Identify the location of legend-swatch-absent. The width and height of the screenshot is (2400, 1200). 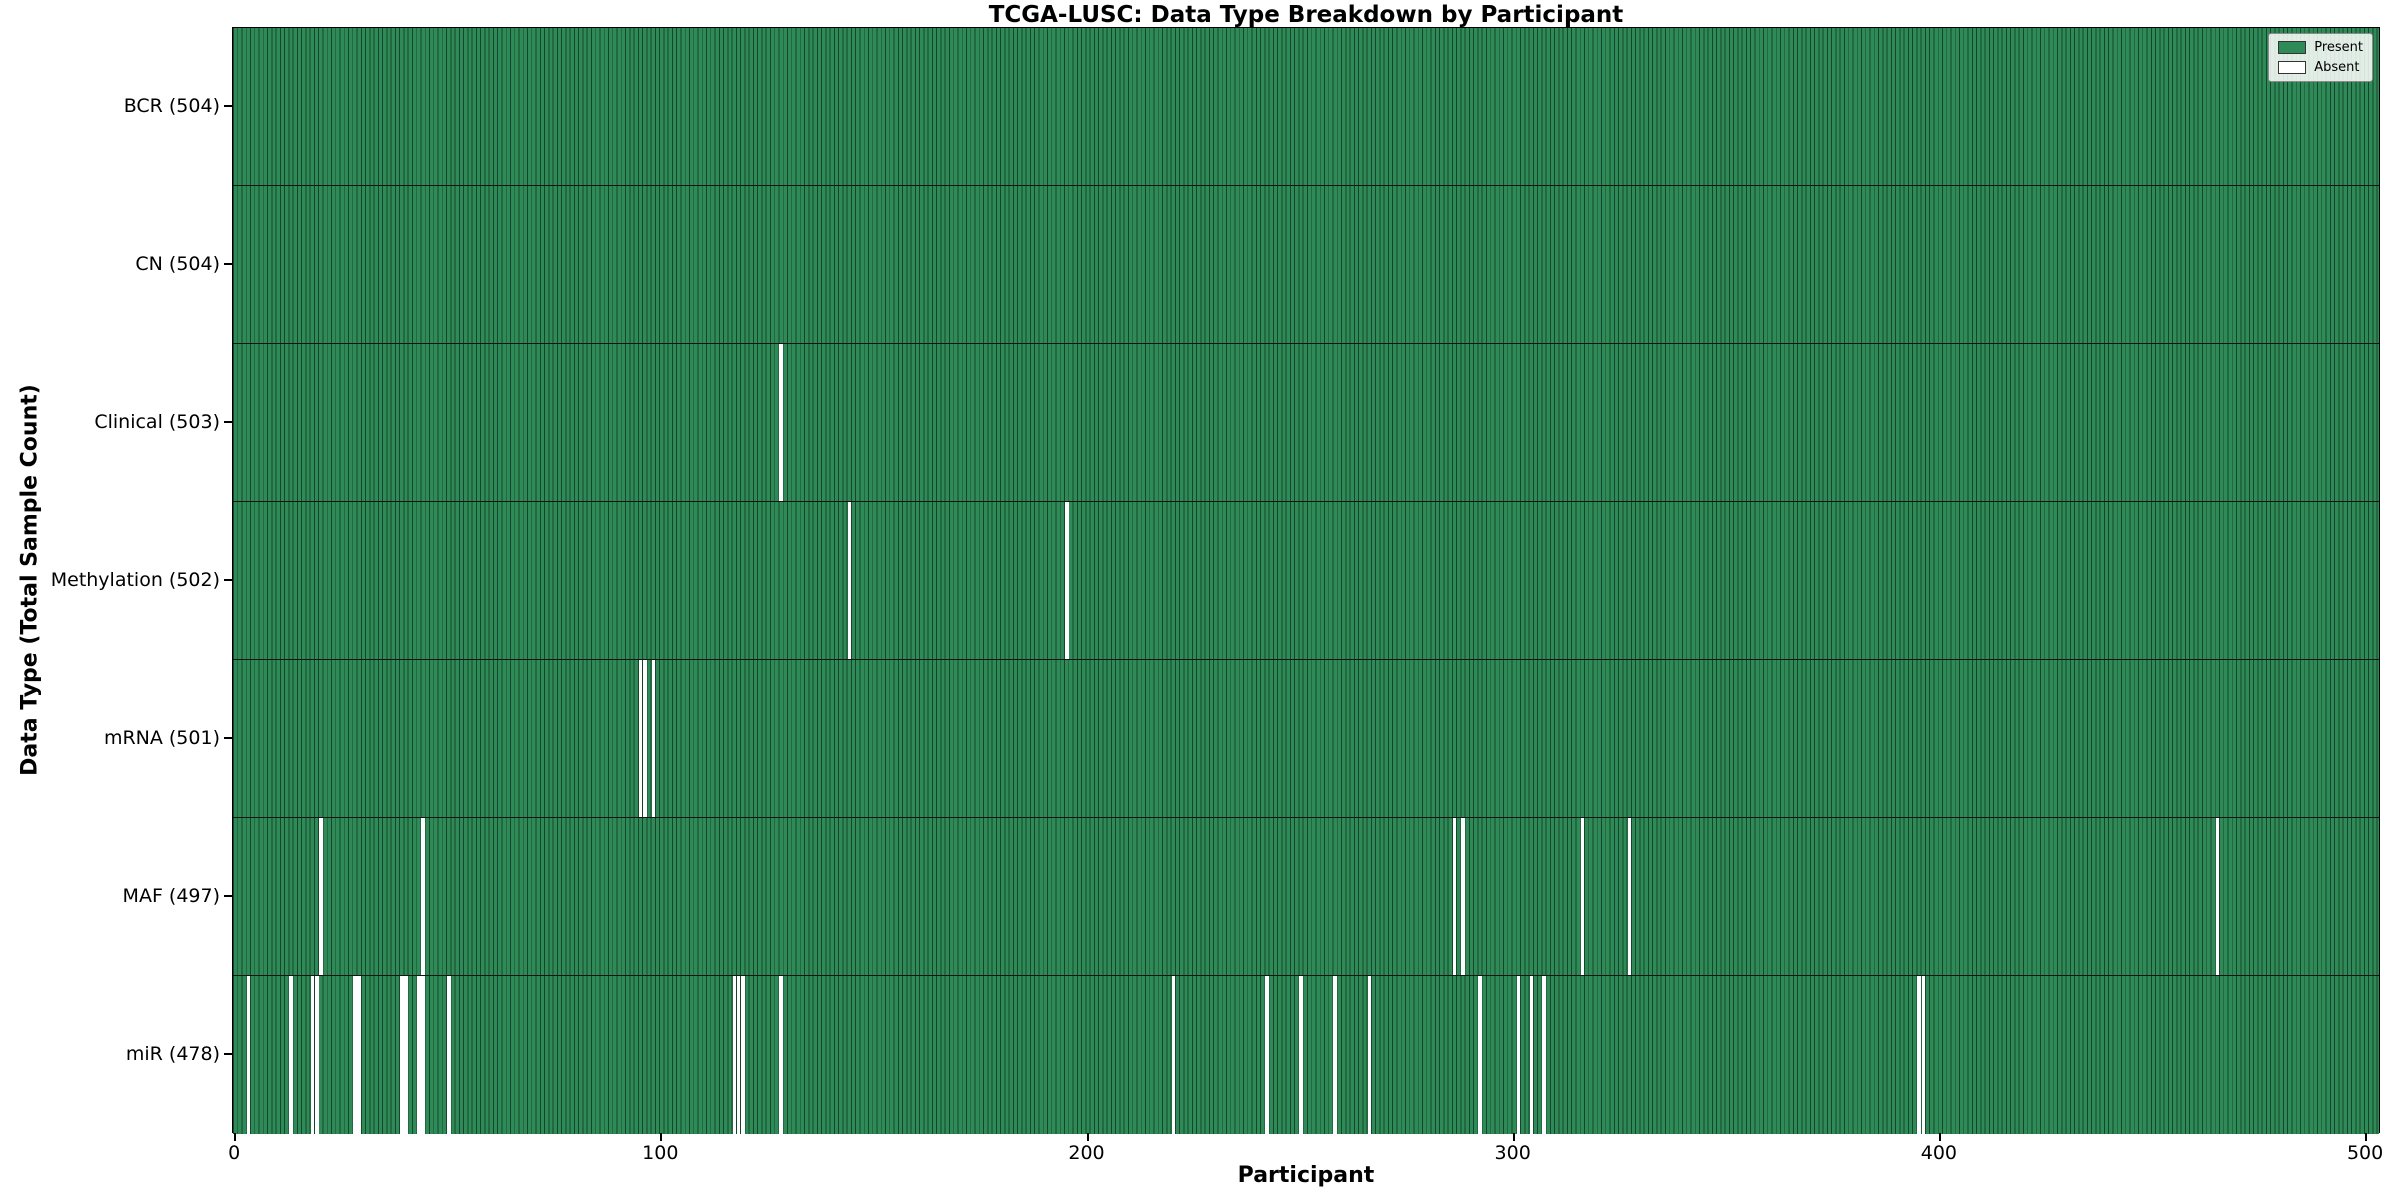
(2292, 67).